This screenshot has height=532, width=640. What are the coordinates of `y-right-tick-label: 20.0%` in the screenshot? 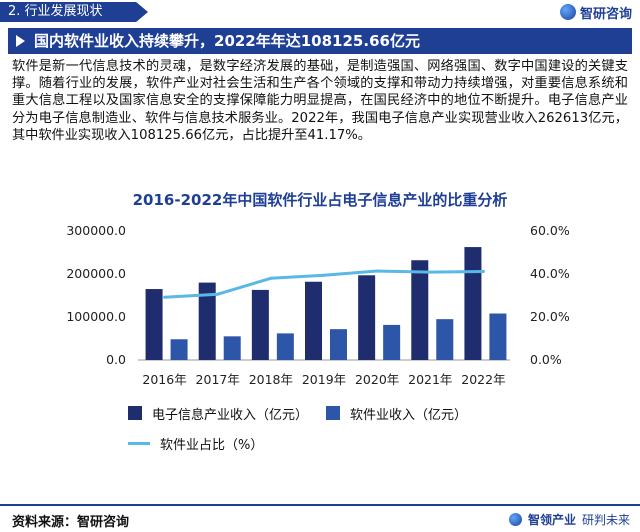 It's located at (550, 316).